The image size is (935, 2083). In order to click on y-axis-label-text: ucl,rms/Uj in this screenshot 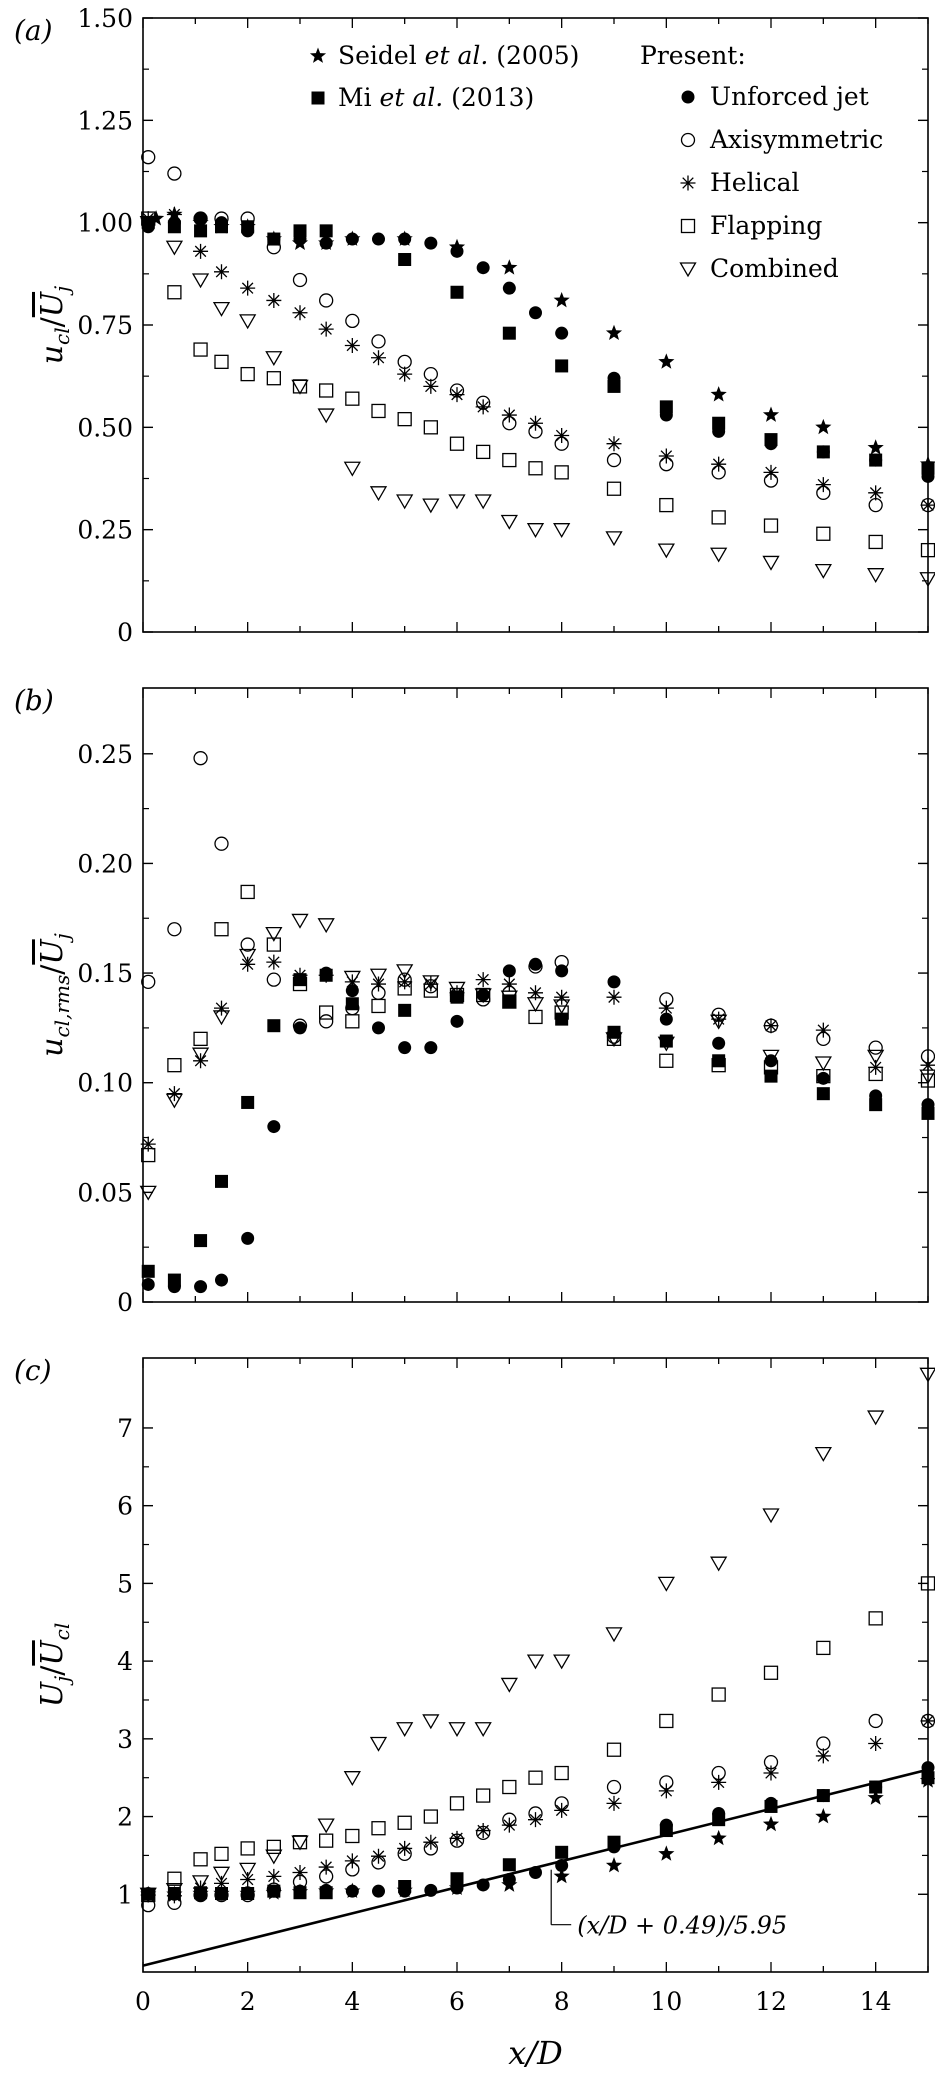, I will do `click(54, 995)`.